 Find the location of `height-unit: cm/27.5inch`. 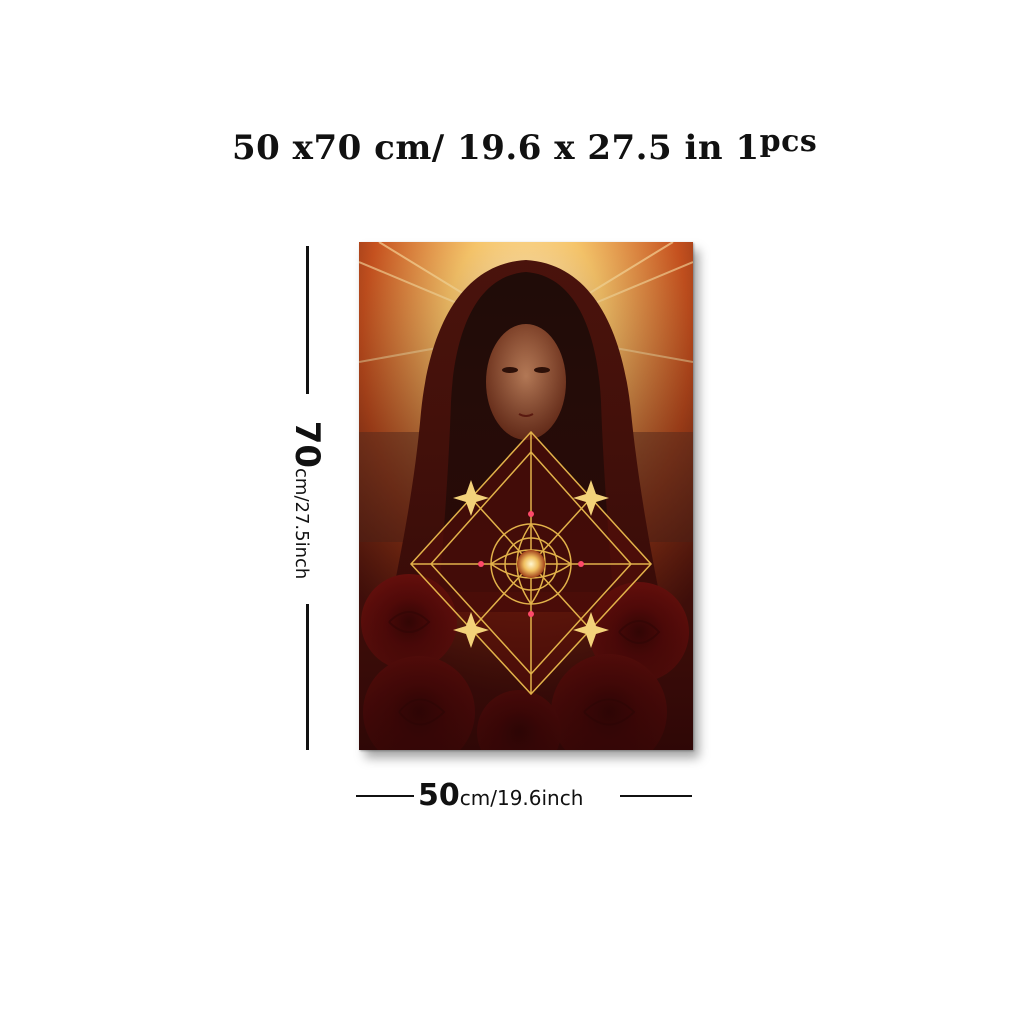

height-unit: cm/27.5inch is located at coordinates (301, 524).